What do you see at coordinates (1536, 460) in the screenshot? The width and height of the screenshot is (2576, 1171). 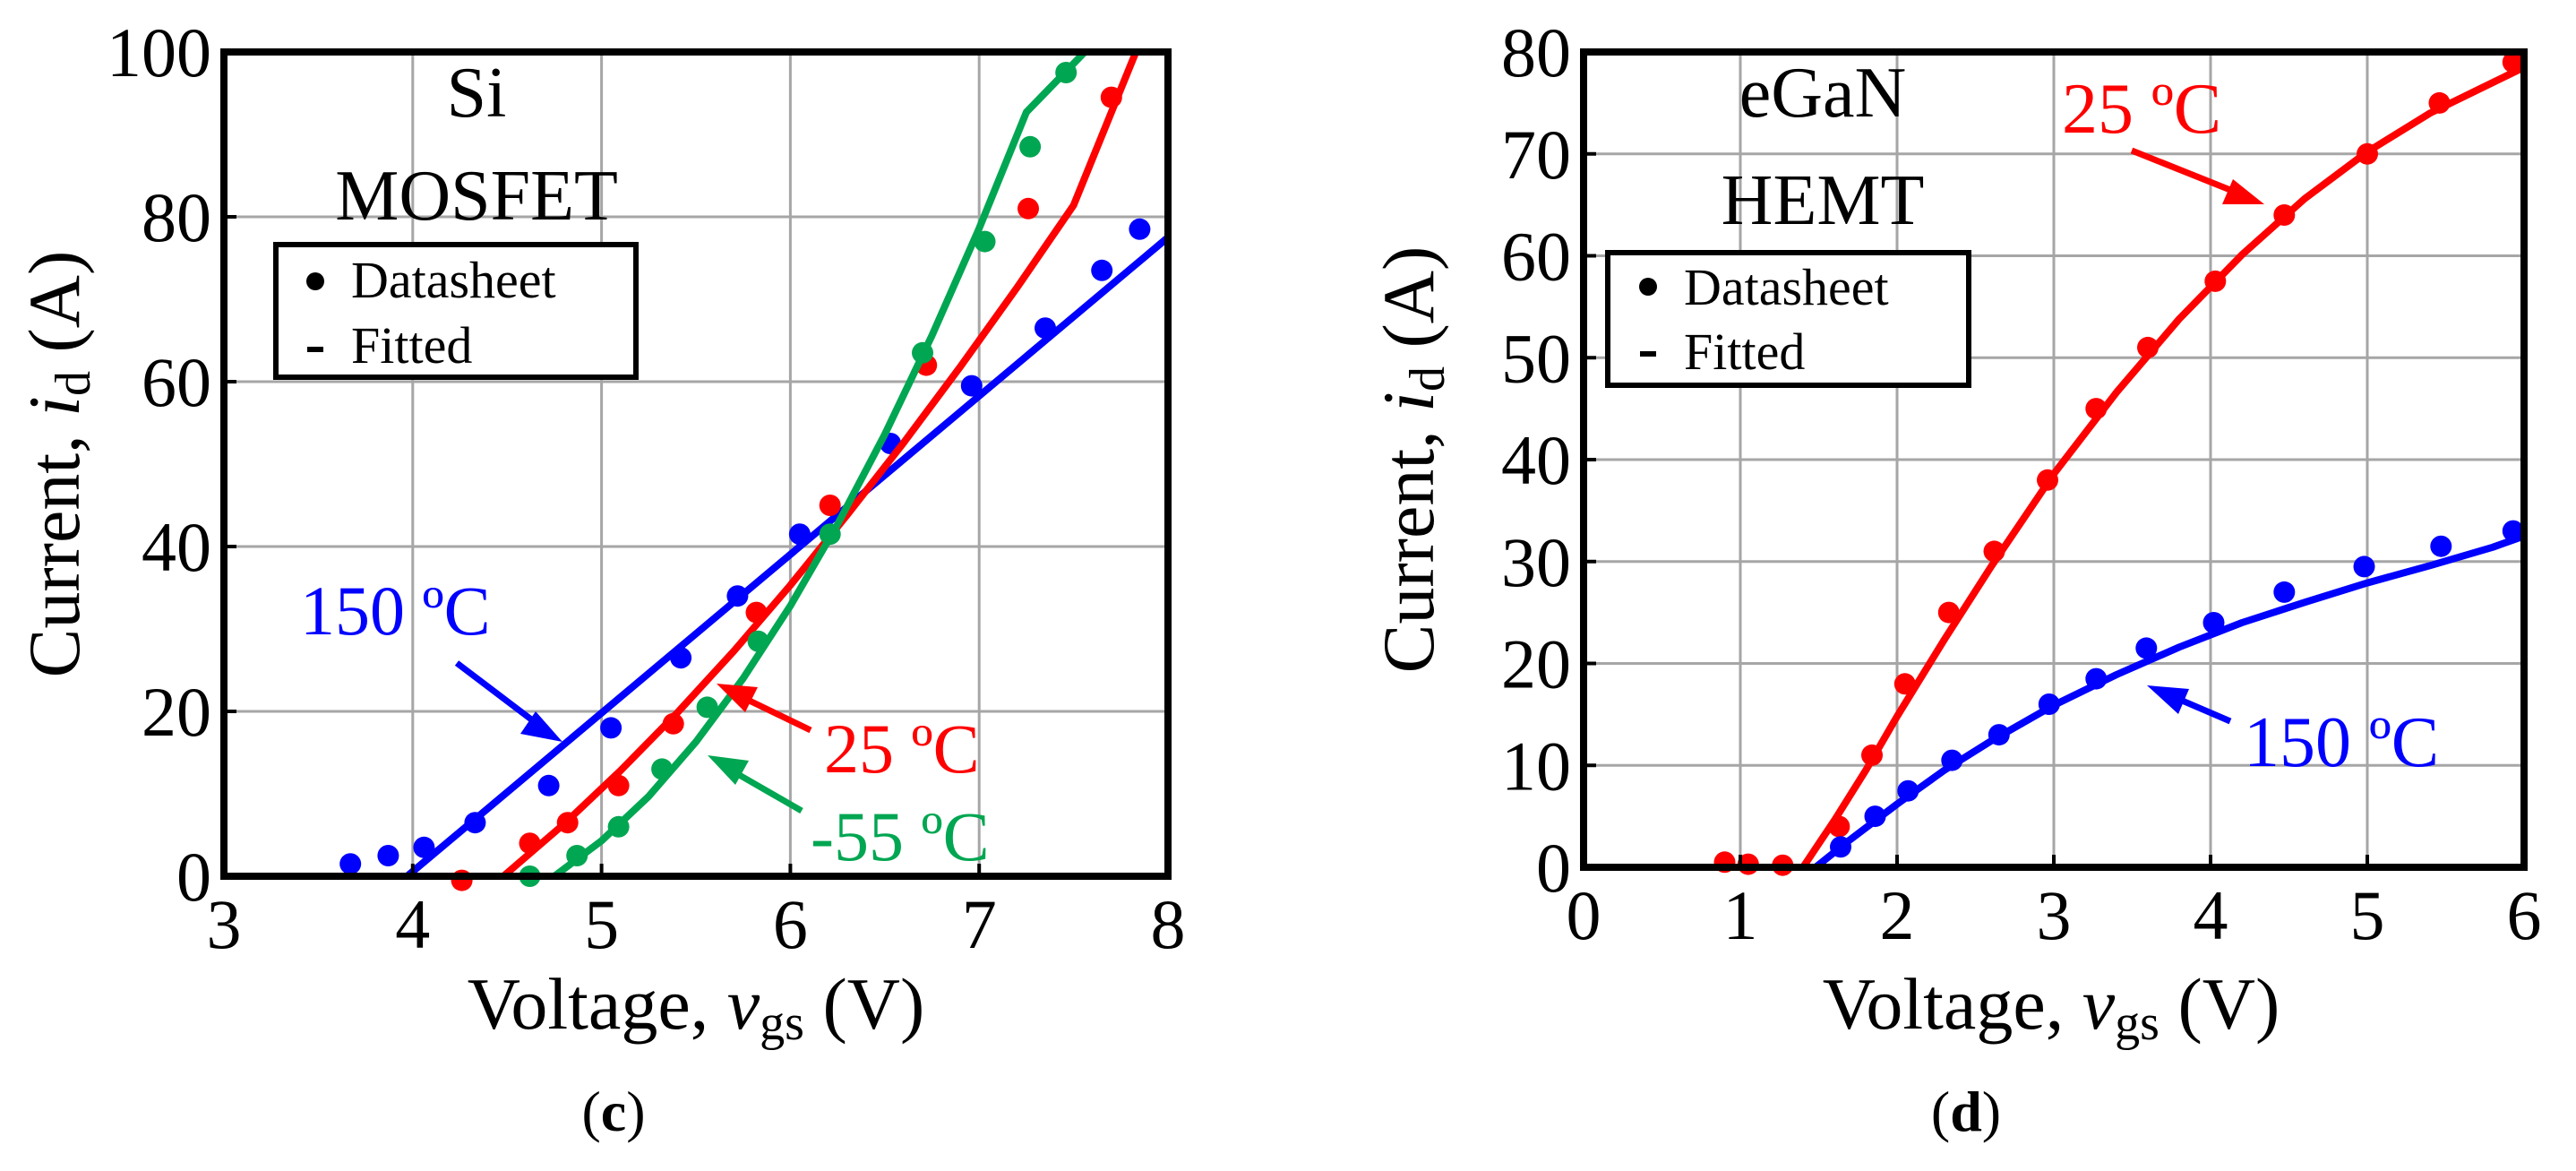 I see `panel-d-y-tick-label: 40` at bounding box center [1536, 460].